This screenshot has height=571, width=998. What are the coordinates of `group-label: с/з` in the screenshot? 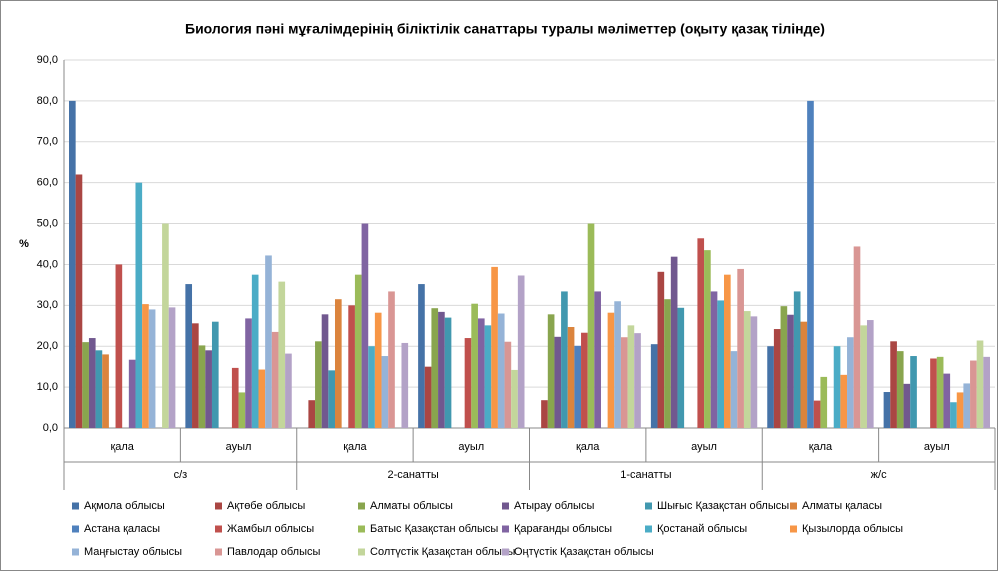 It's located at (181, 475).